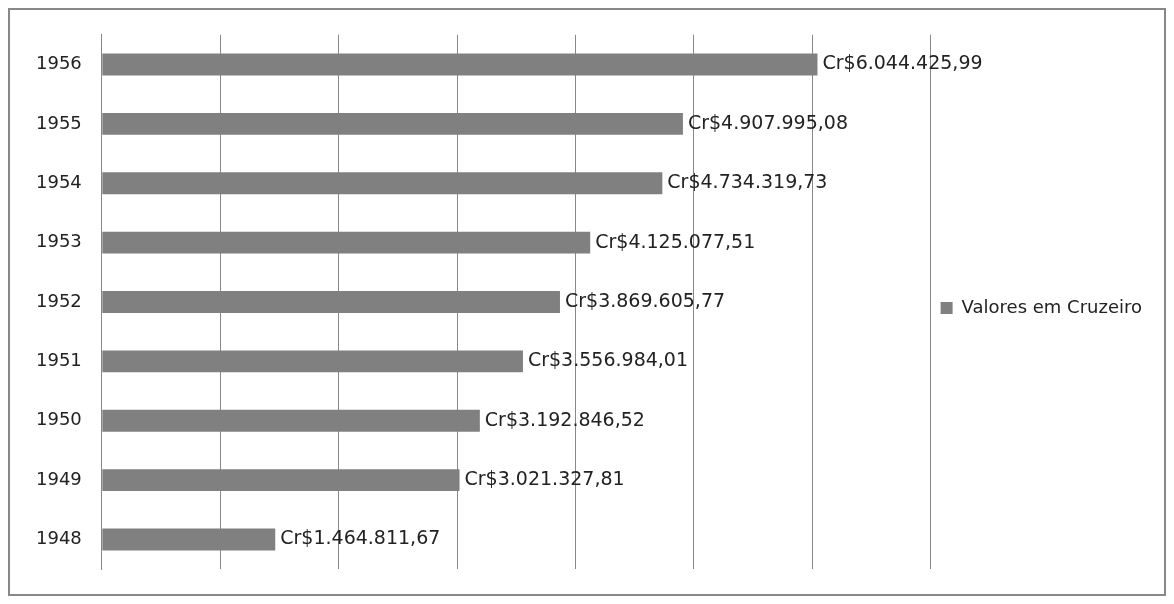  What do you see at coordinates (675, 240) in the screenshot?
I see `data-label: Cr$4.125.077,51` at bounding box center [675, 240].